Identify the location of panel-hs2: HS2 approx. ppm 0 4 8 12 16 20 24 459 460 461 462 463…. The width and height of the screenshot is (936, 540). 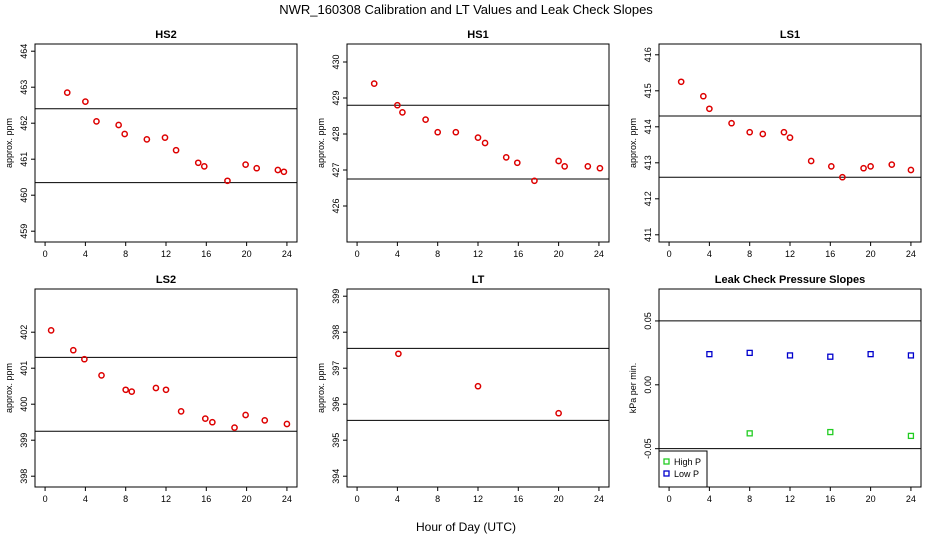
(151, 144).